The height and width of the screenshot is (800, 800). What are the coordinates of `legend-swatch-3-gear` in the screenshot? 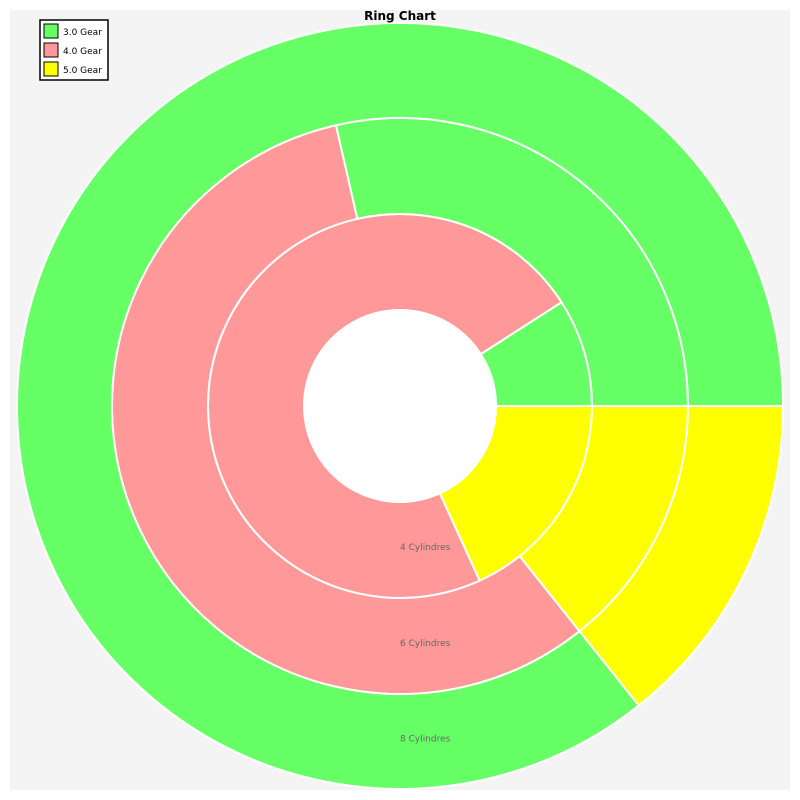 It's located at (51, 31).